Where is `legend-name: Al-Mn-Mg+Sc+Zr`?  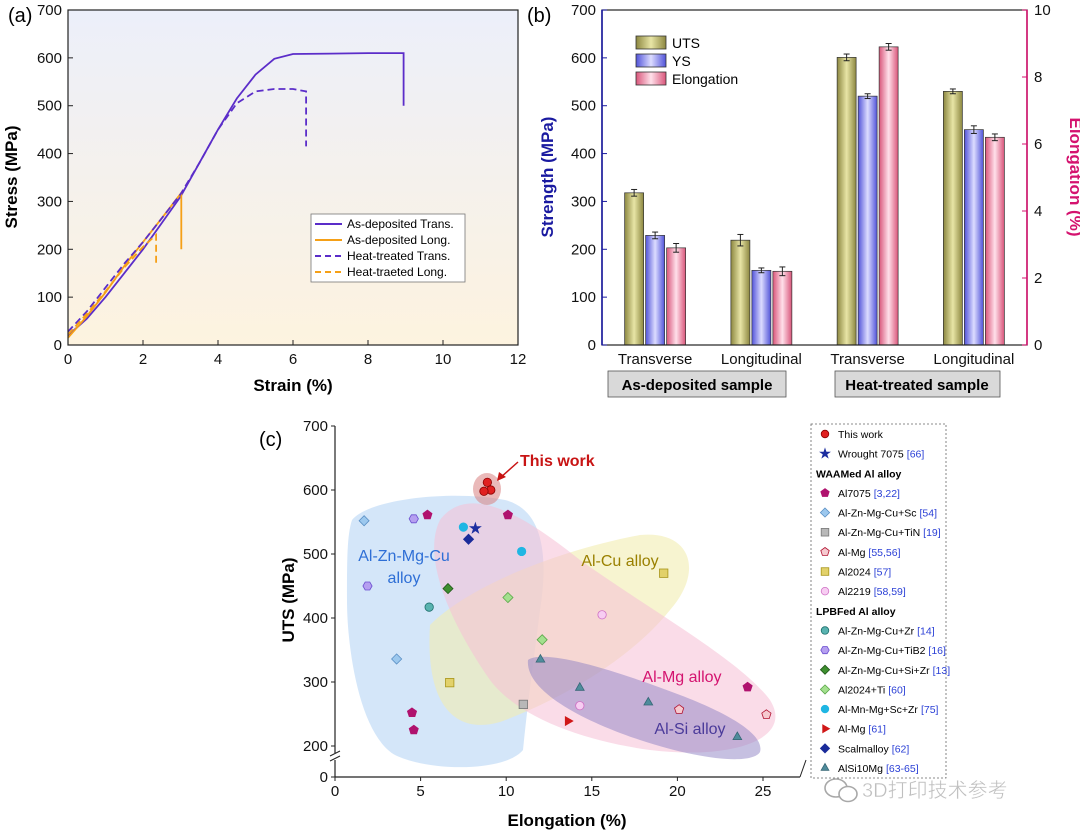 legend-name: Al-Mn-Mg+Sc+Zr is located at coordinates (878, 710).